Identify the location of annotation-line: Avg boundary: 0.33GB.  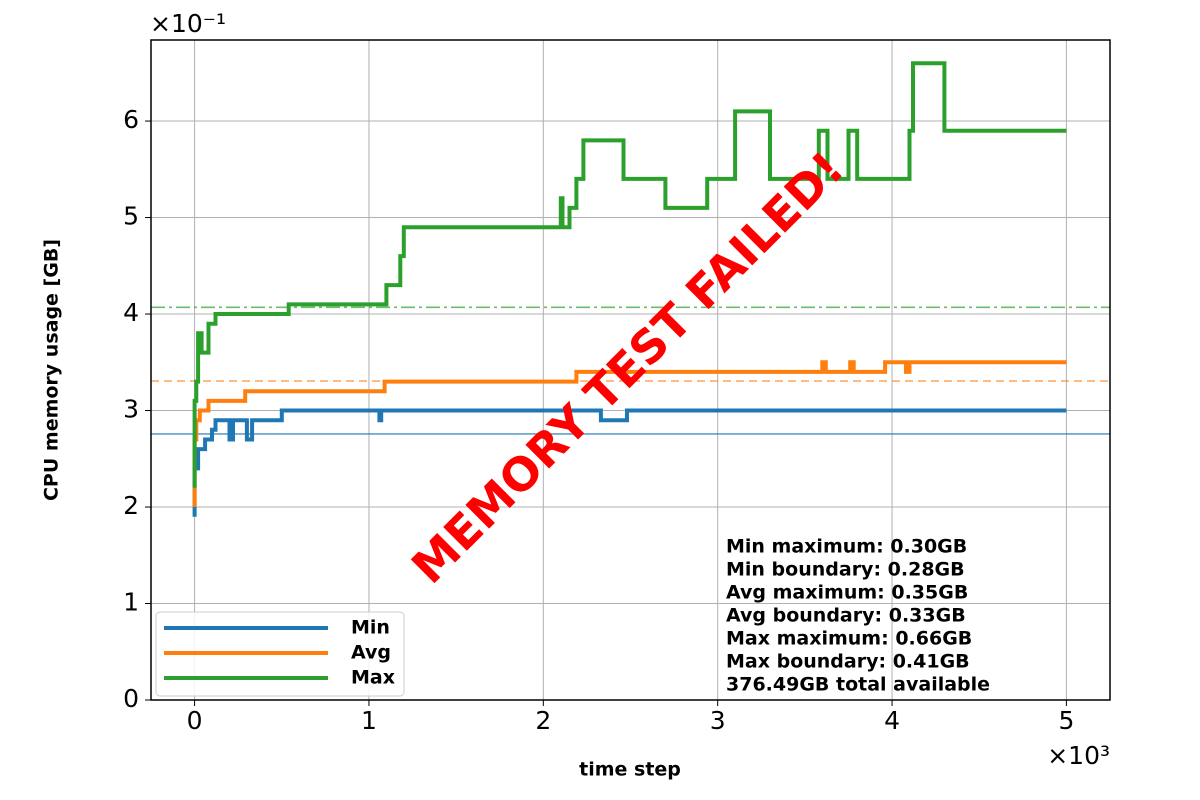
(846, 616).